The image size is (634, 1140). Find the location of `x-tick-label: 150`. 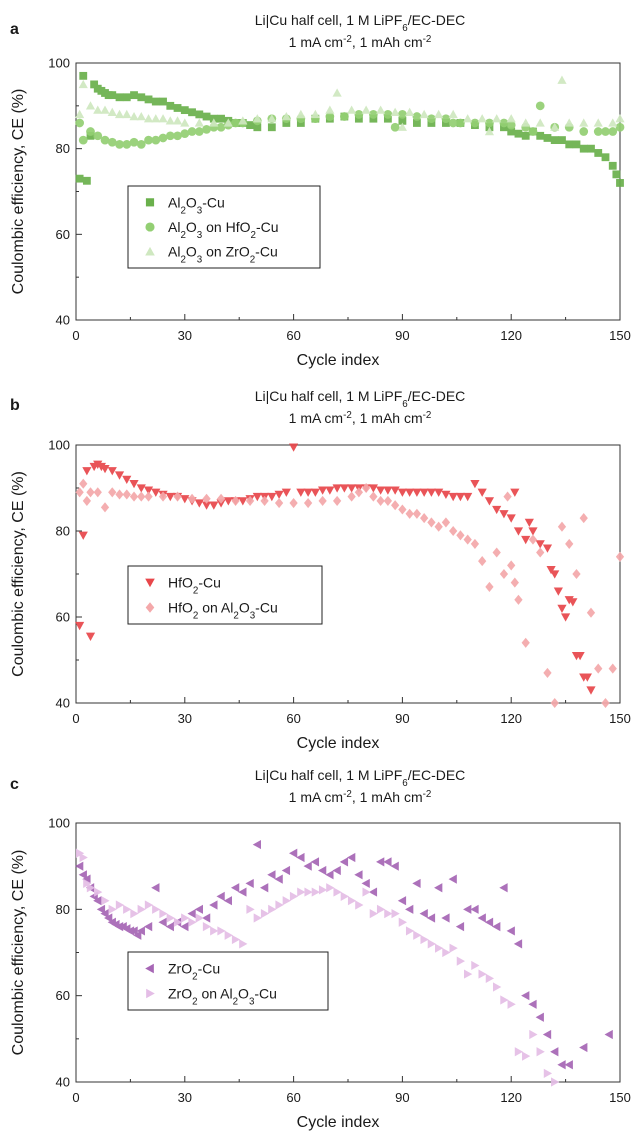

x-tick-label: 150 is located at coordinates (620, 718).